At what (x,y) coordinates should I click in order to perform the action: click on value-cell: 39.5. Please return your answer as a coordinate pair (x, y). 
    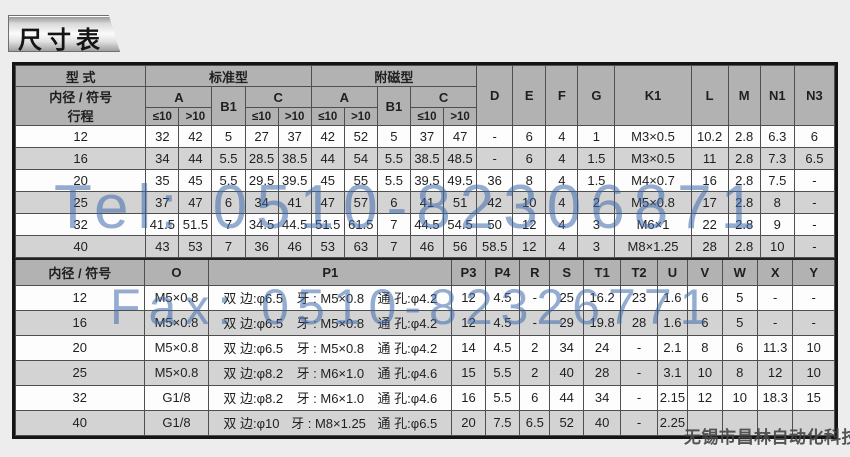
    Looking at the image, I should click on (427, 180).